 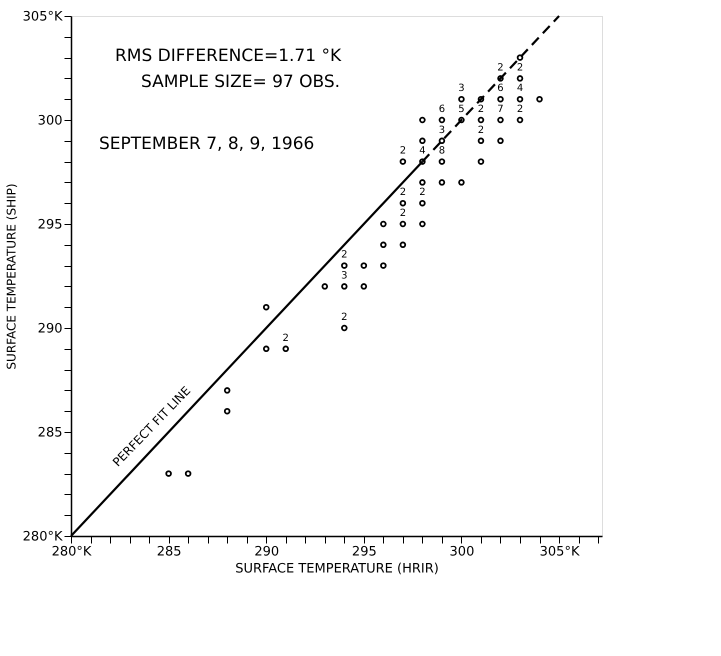 What do you see at coordinates (42, 537) in the screenshot?
I see `y-tick-label: 280°K` at bounding box center [42, 537].